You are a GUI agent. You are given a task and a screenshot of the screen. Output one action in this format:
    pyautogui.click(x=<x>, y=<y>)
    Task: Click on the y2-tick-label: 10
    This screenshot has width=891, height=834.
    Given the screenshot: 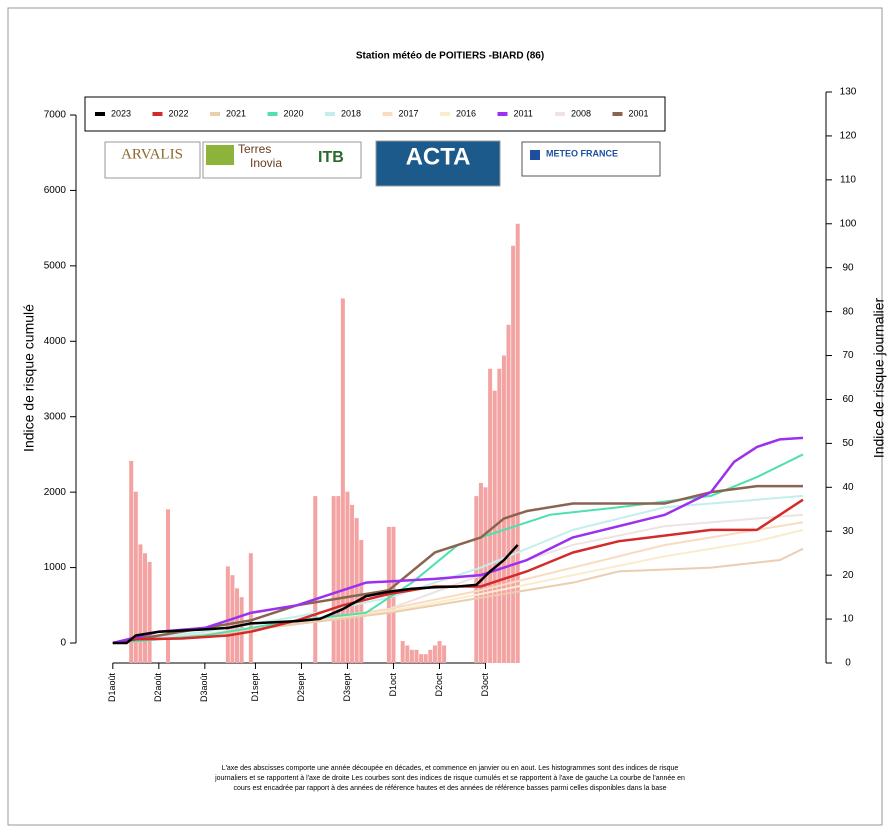 What is the action you would take?
    pyautogui.click(x=848, y=619)
    